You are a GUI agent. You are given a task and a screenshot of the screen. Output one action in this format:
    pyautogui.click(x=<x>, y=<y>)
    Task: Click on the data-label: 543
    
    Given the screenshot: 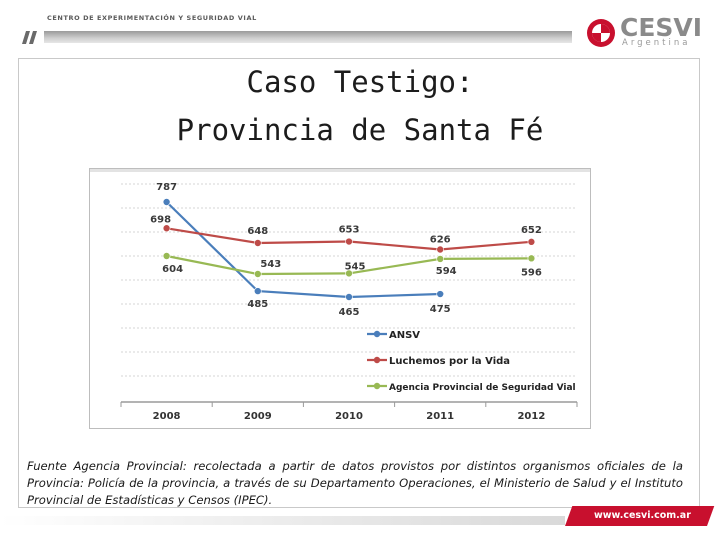 What is the action you would take?
    pyautogui.click(x=270, y=264)
    